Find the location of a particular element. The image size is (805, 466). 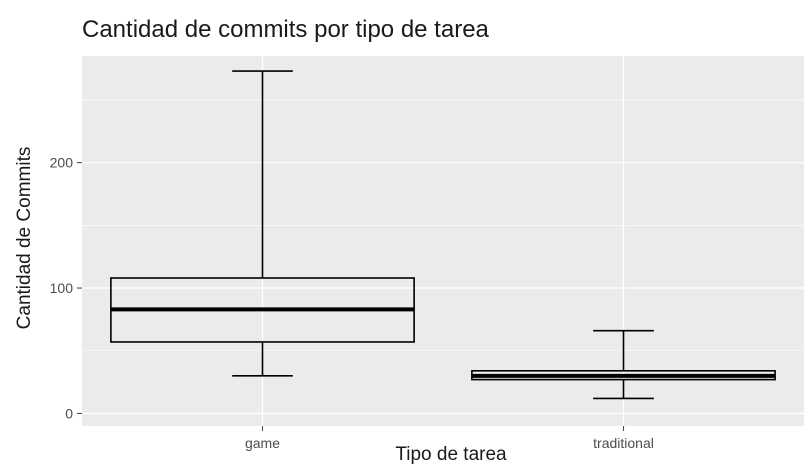

y-tick-label: 200 is located at coordinates (62, 163).